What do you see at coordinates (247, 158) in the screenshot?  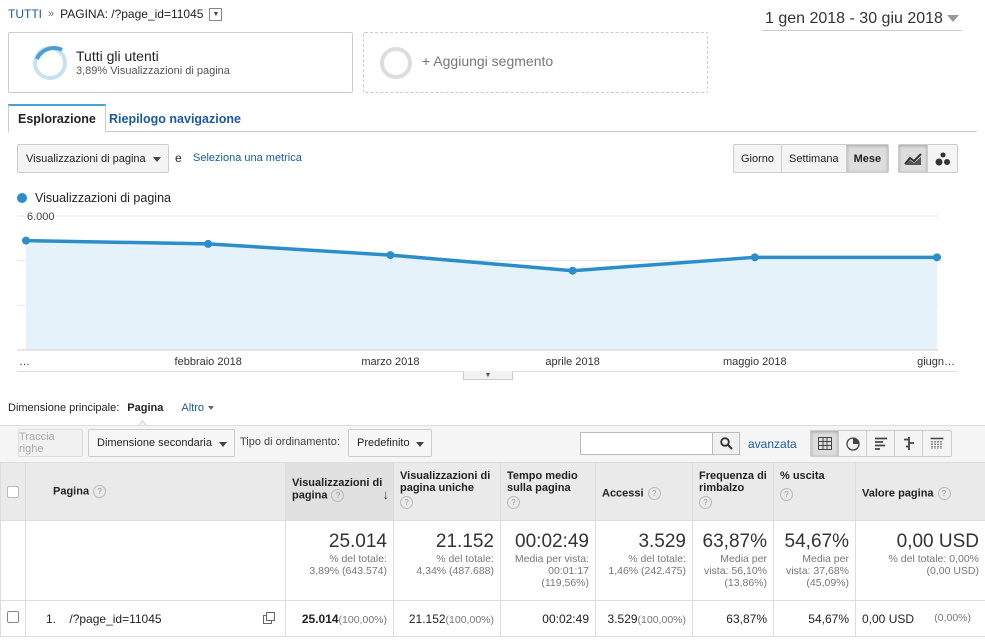 I see `select-metric-link: Seleziona una metrica` at bounding box center [247, 158].